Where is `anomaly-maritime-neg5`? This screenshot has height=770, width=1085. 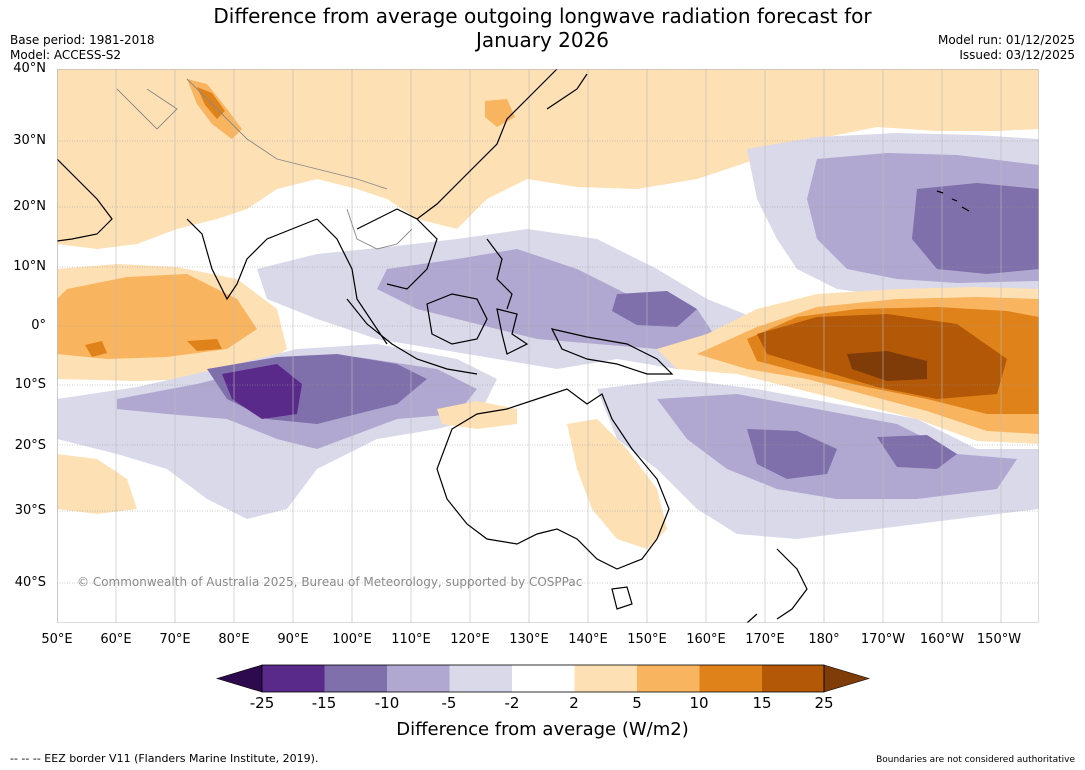
anomaly-maritime-neg5 is located at coordinates (547, 299).